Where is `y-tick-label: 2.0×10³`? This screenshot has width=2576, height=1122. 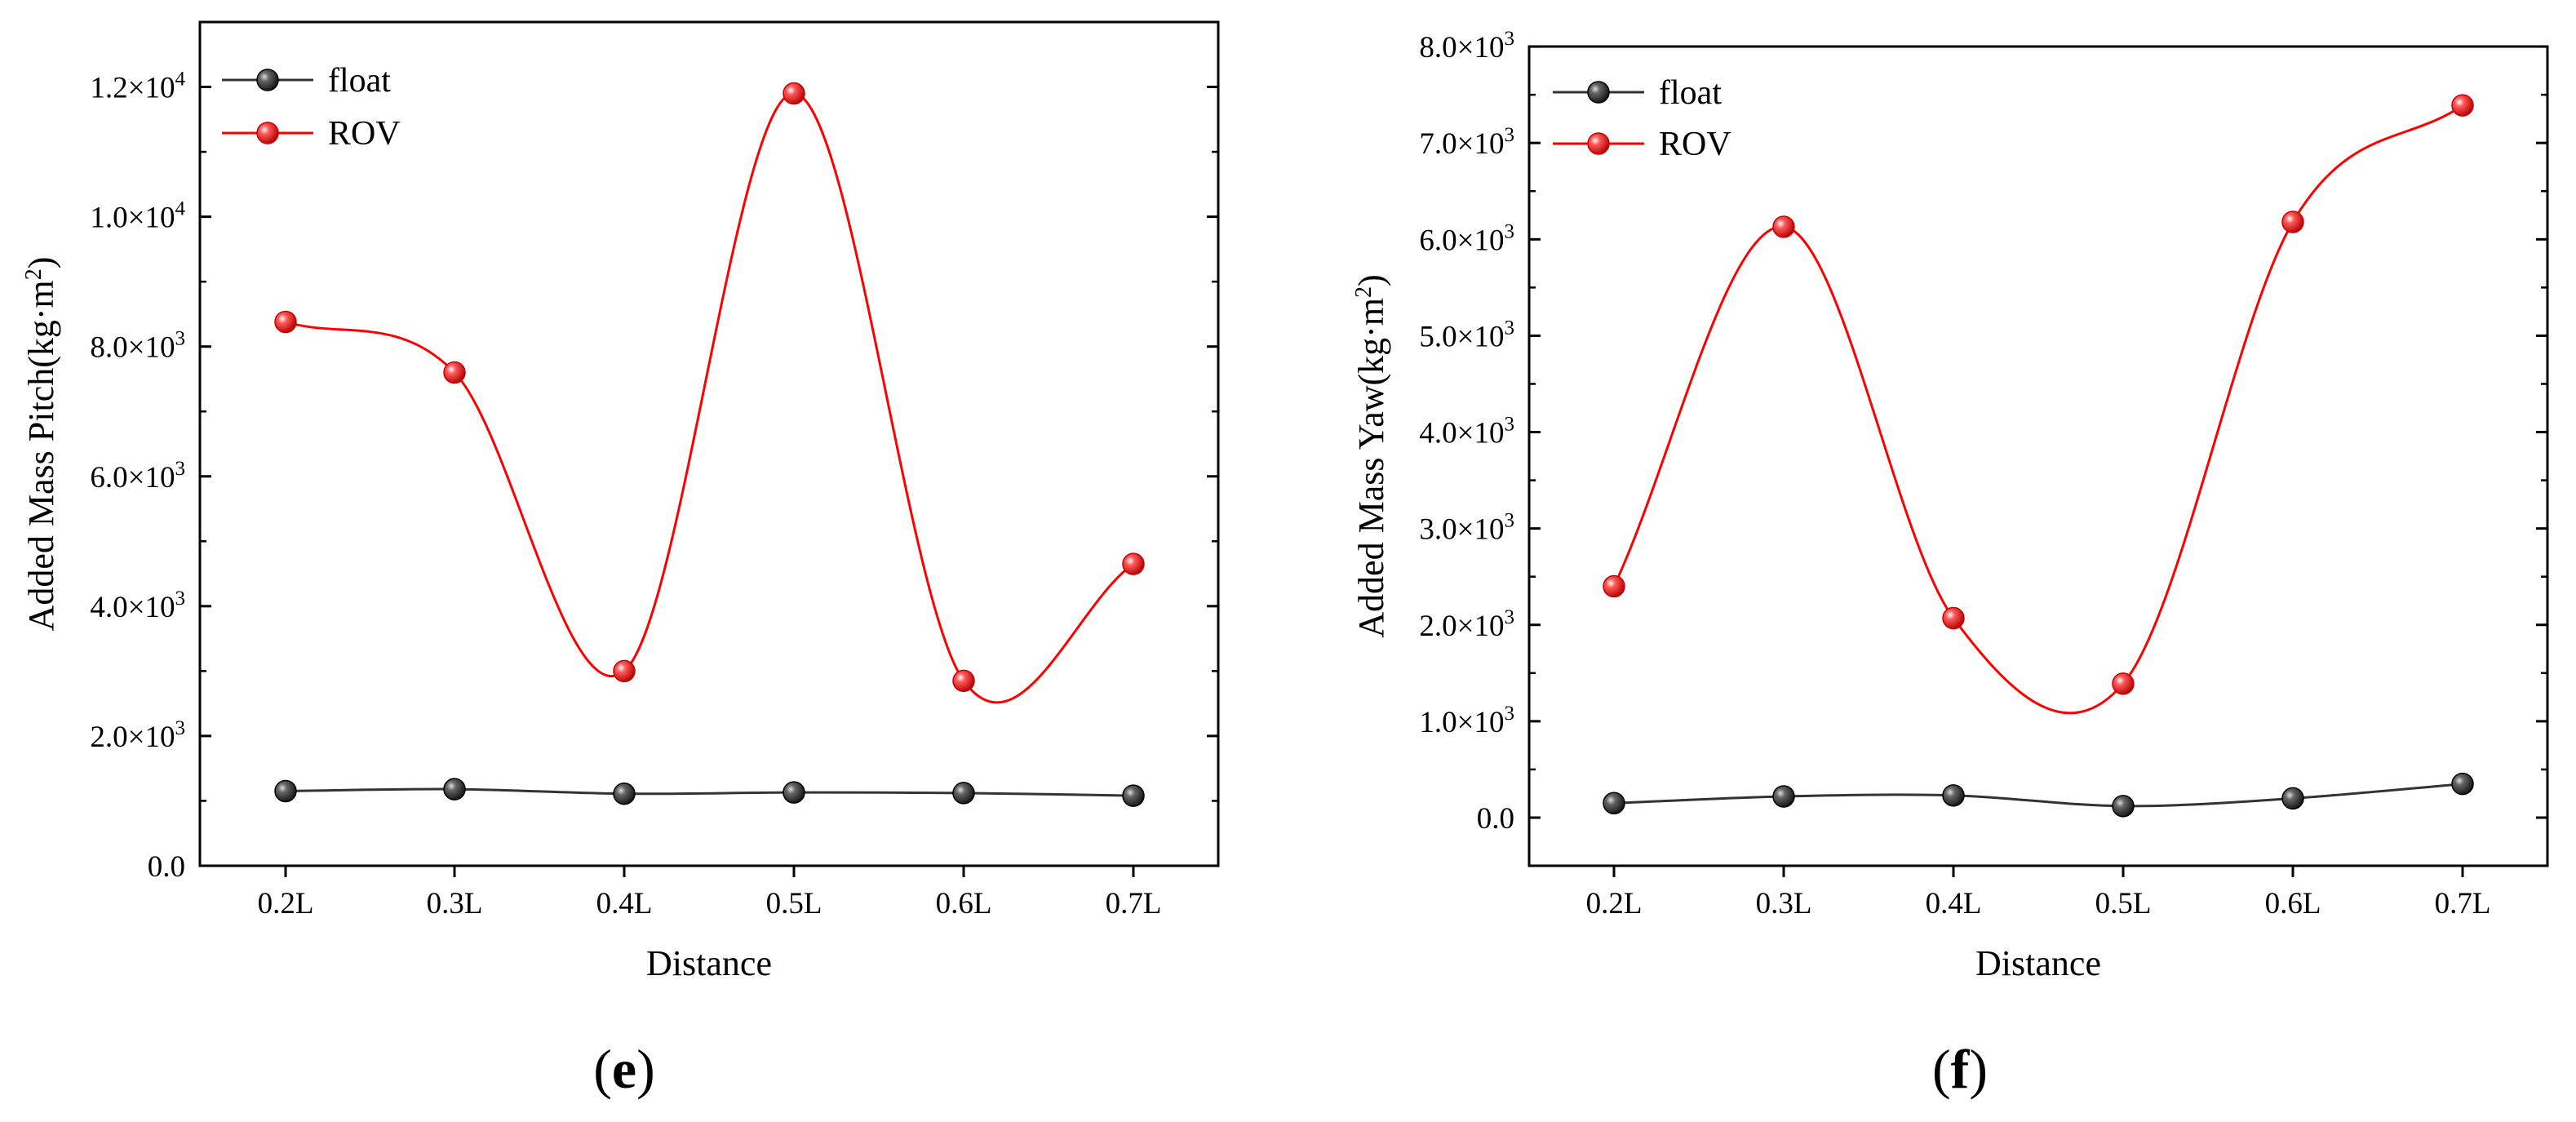 y-tick-label: 2.0×10³ is located at coordinates (137, 735).